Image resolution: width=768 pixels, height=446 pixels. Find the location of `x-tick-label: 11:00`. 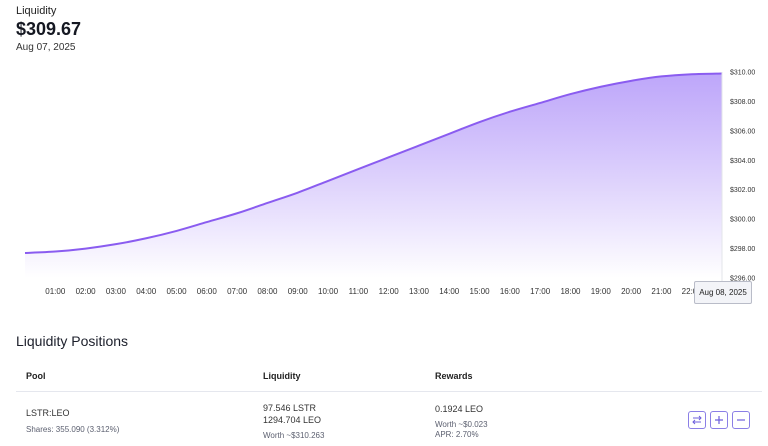

x-tick-label: 11:00 is located at coordinates (359, 291).